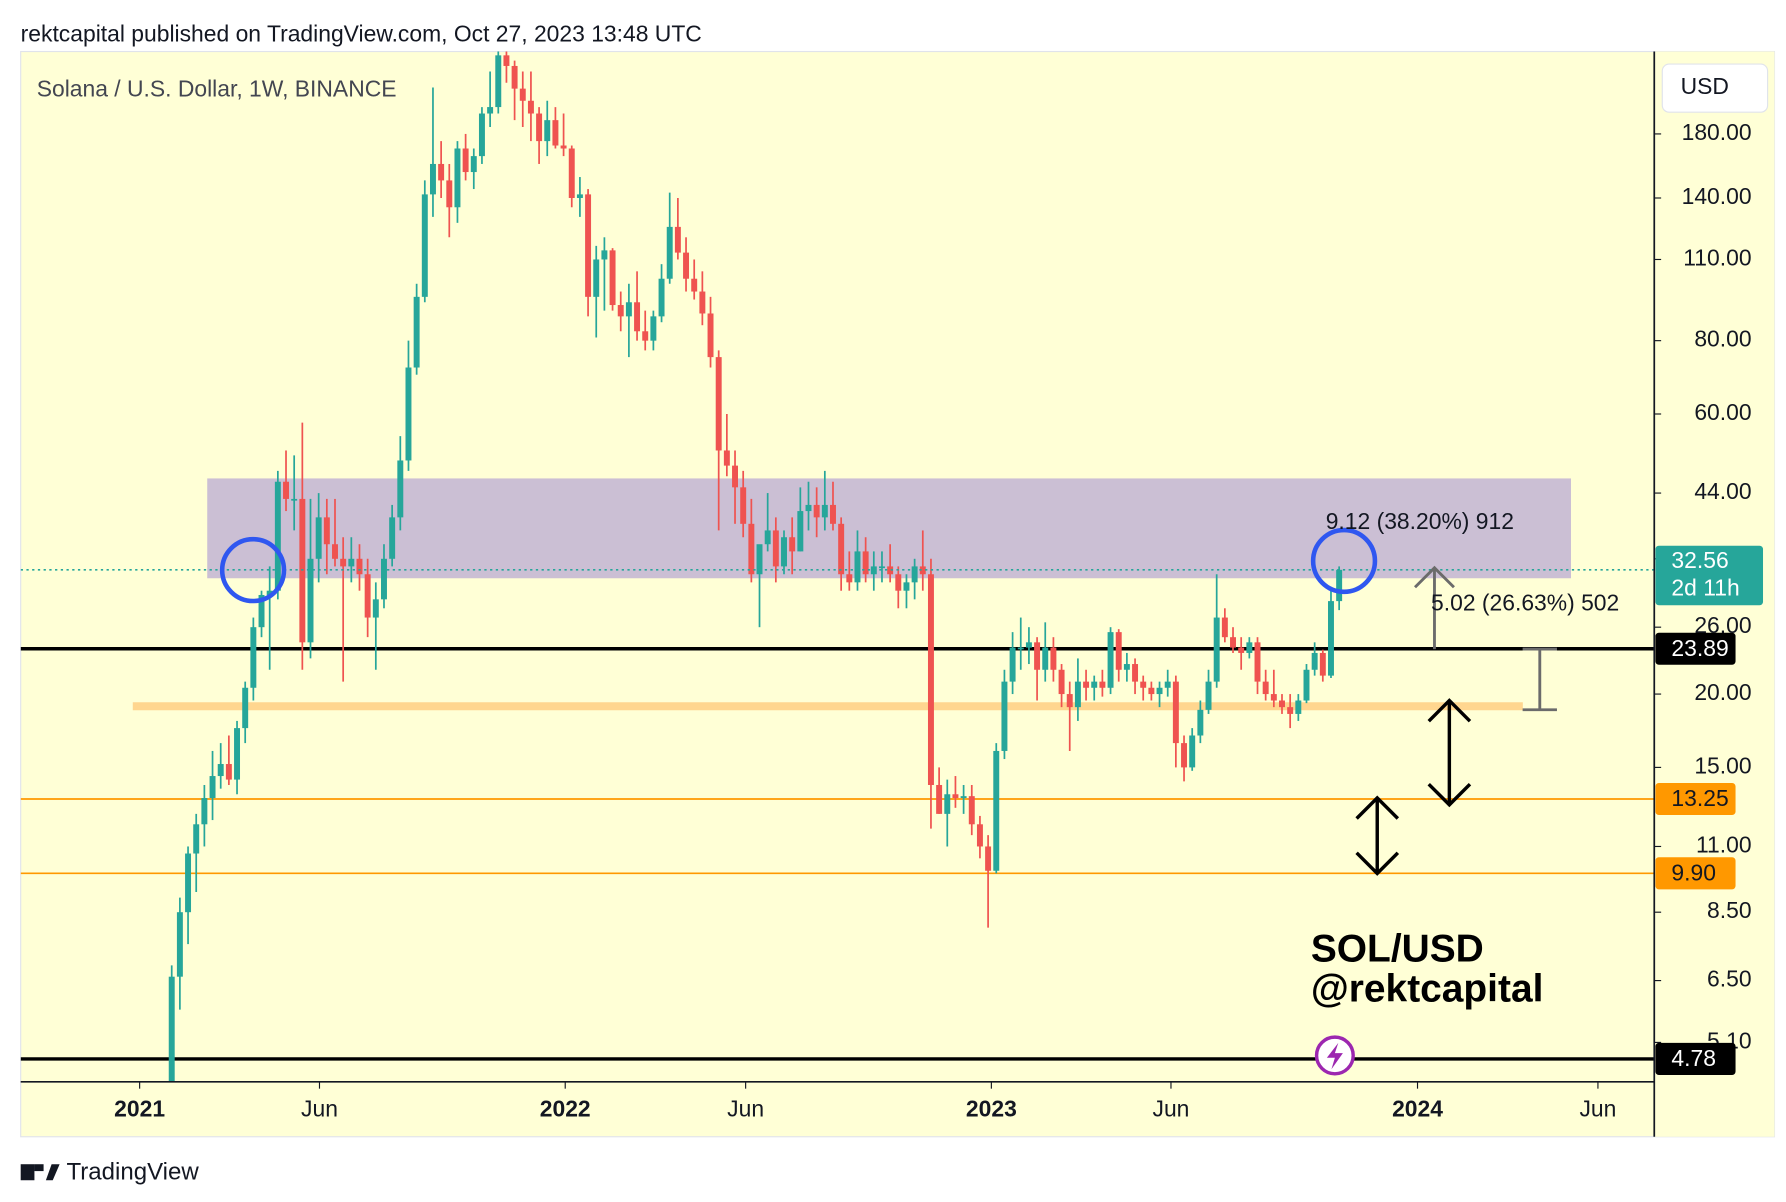 This screenshot has width=1786, height=1202. What do you see at coordinates (1344, 561) in the screenshot?
I see `circle-highlight` at bounding box center [1344, 561].